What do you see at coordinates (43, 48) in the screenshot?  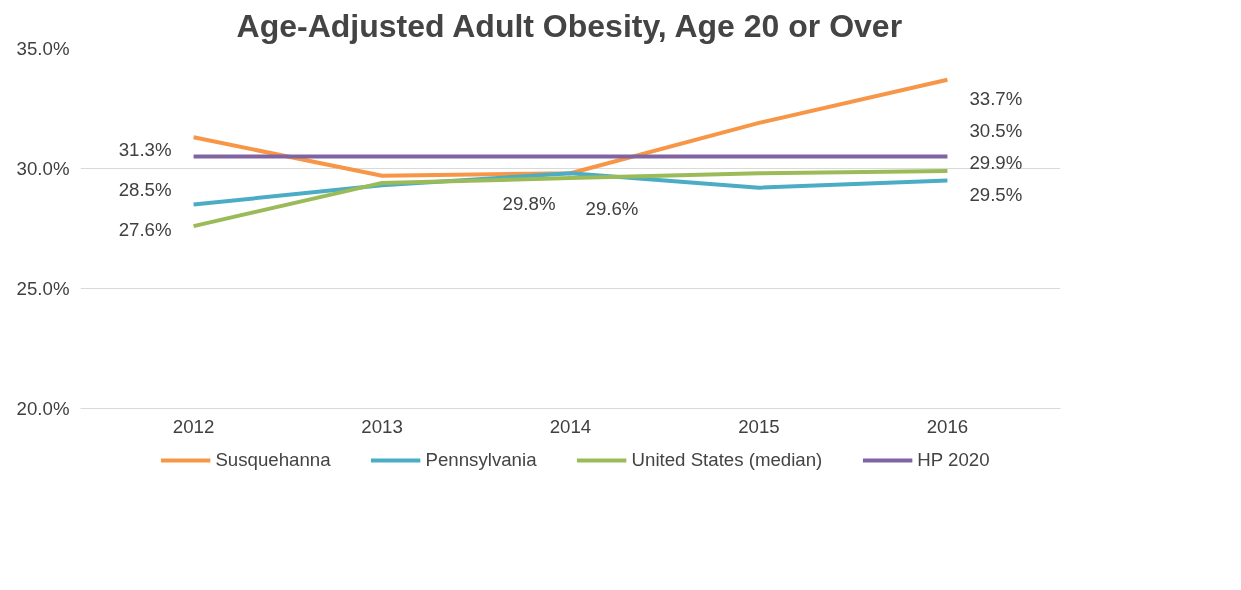 I see `y-tick-label: 35.0%` at bounding box center [43, 48].